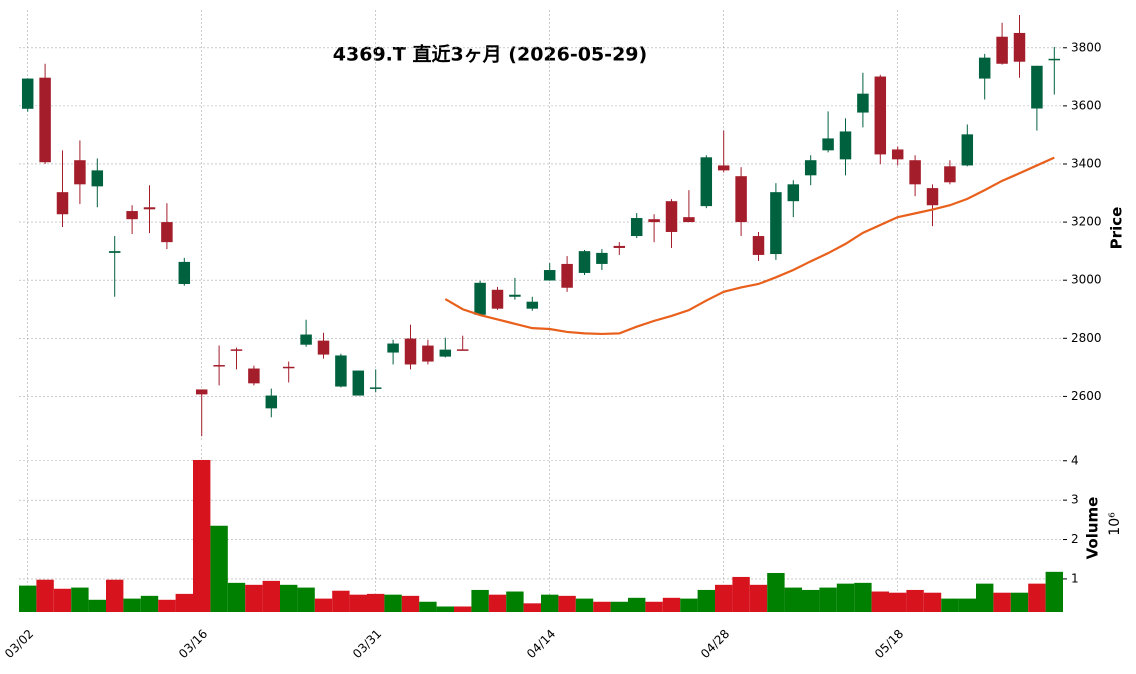  Describe the element at coordinates (1086, 338) in the screenshot. I see `y-tick-label: 2800` at that location.